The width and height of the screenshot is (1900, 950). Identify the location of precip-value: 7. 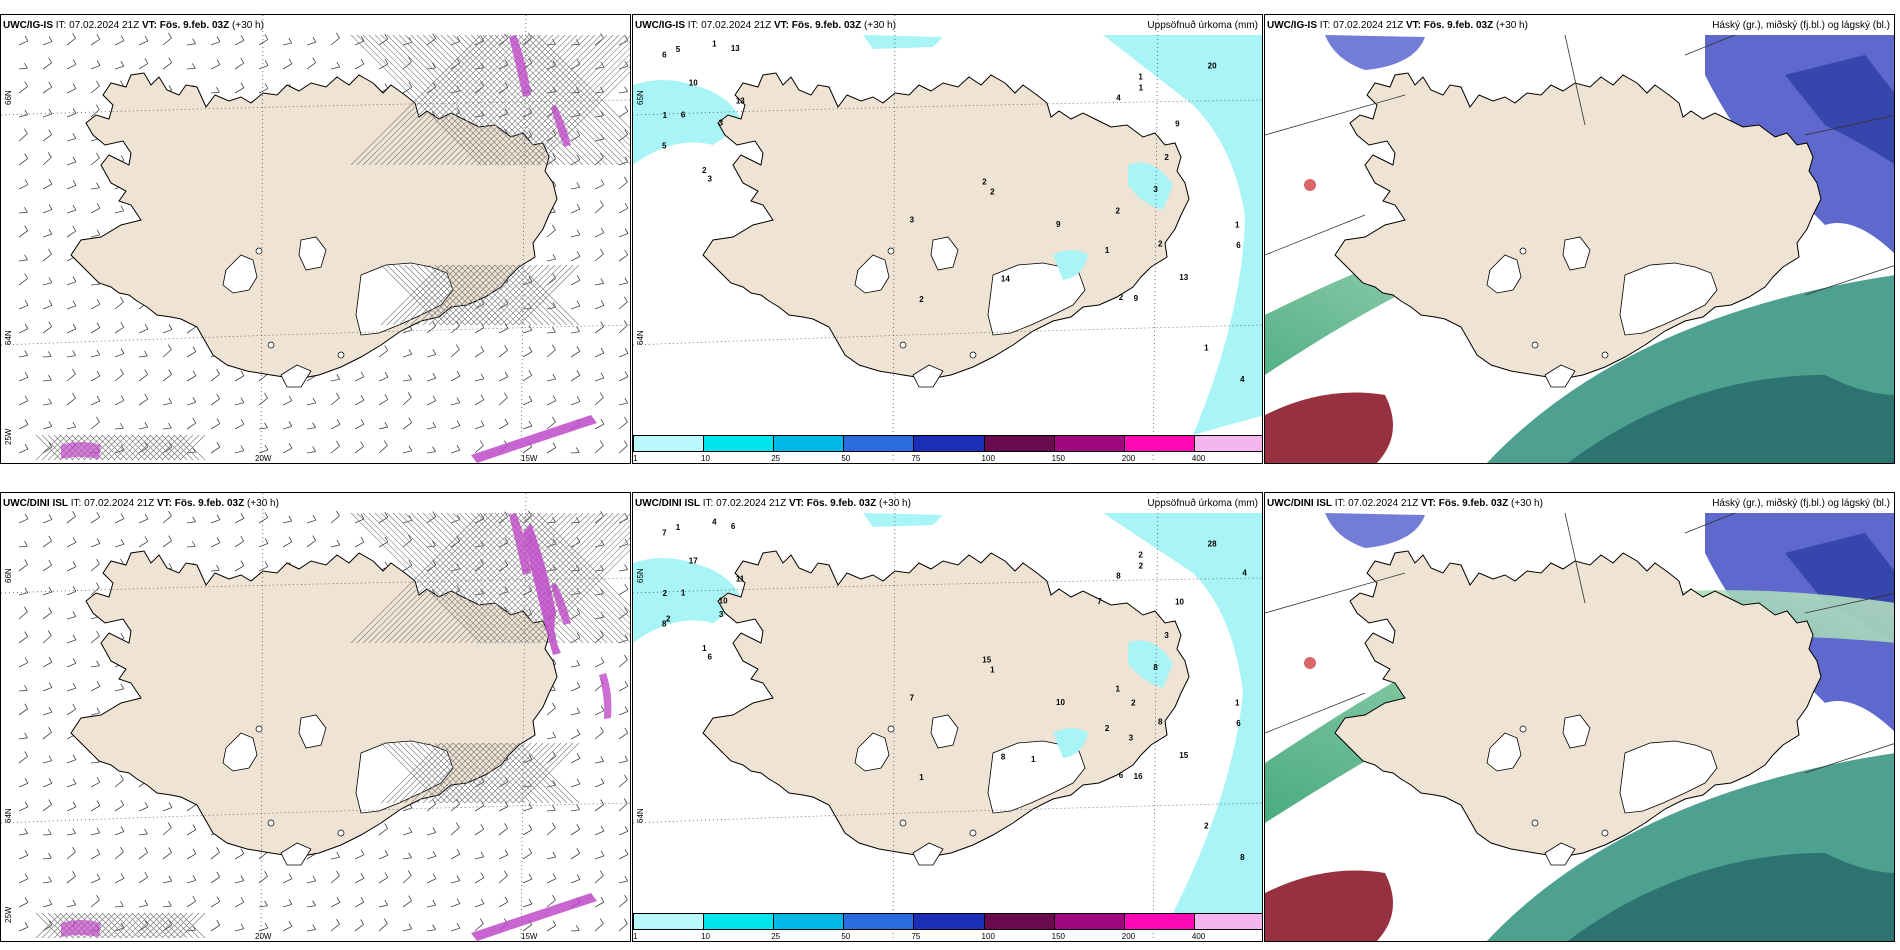
(912, 698).